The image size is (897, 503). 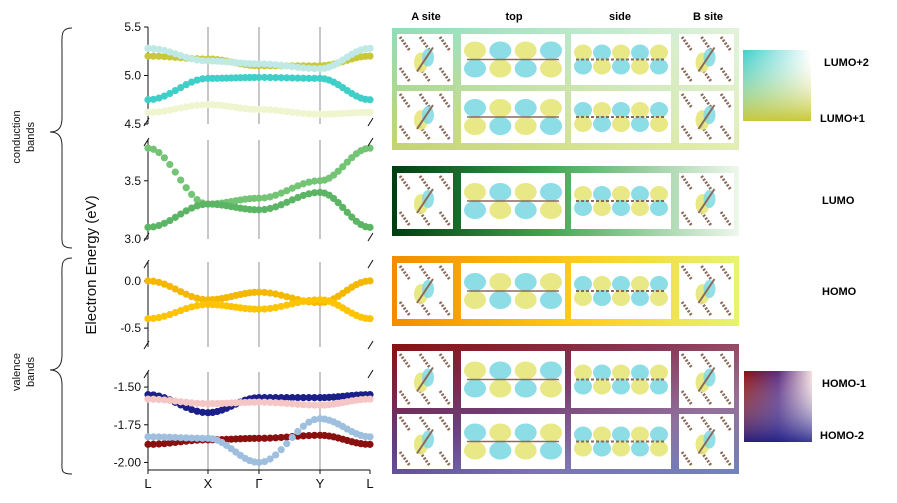 I want to click on y-tick-label: -0.5, so click(x=130, y=328).